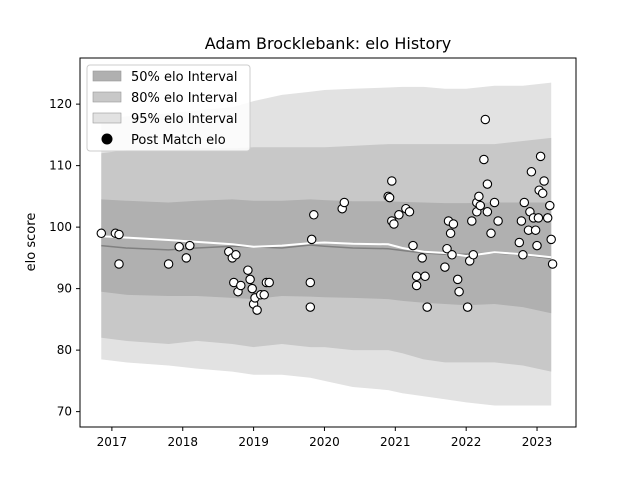 Image resolution: width=640 pixels, height=480 pixels. I want to click on x-tick-label: 2018, so click(182, 442).